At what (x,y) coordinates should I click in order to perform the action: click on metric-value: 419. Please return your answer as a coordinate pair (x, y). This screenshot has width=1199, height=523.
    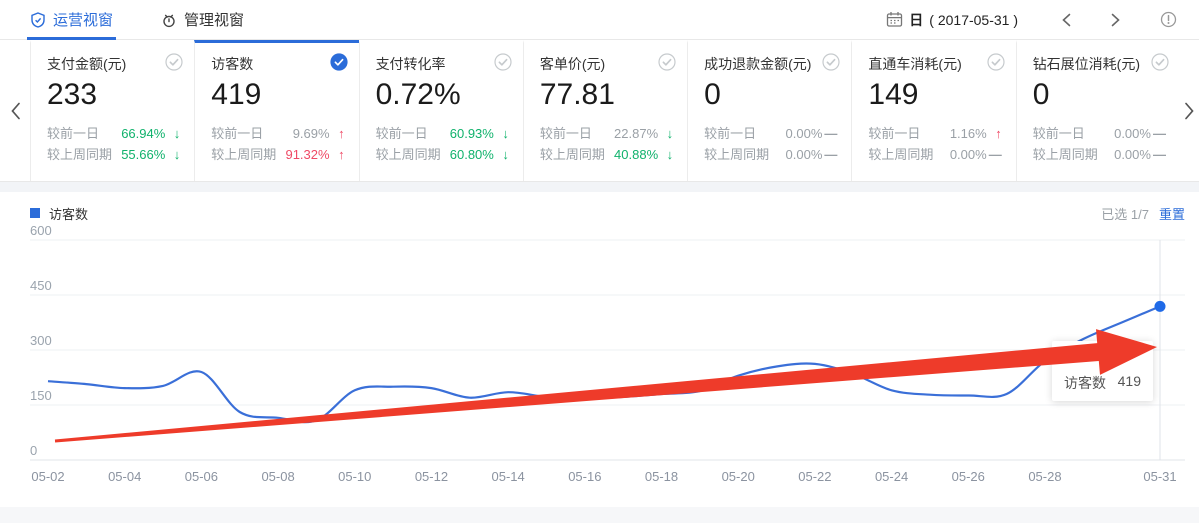
    Looking at the image, I should click on (236, 94).